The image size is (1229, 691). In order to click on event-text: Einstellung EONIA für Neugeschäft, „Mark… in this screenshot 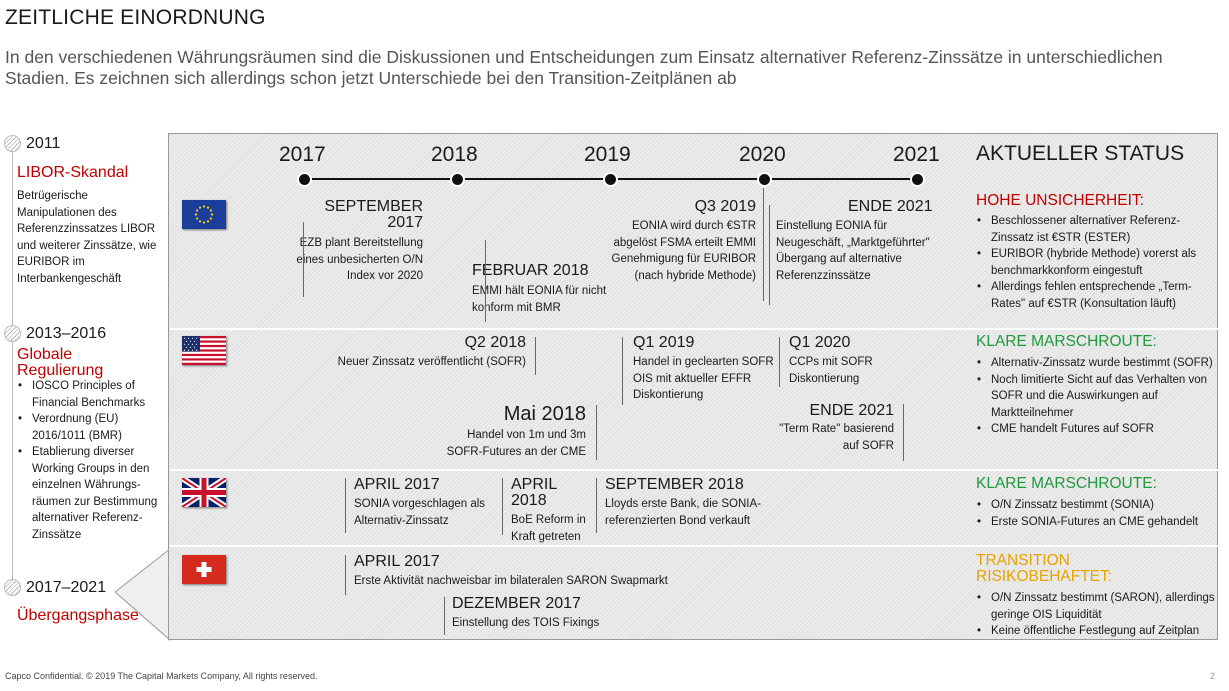, I will do `click(853, 251)`.